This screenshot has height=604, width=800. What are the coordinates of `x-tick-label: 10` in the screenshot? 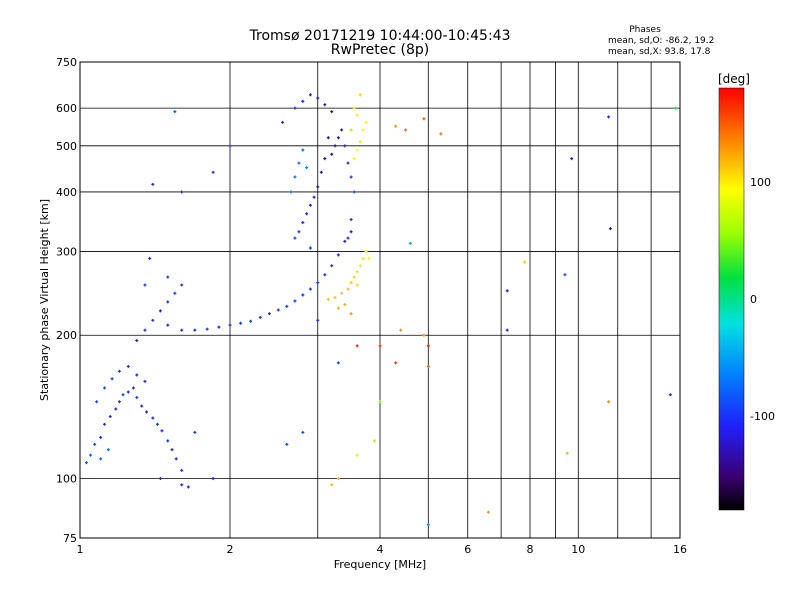 It's located at (578, 549).